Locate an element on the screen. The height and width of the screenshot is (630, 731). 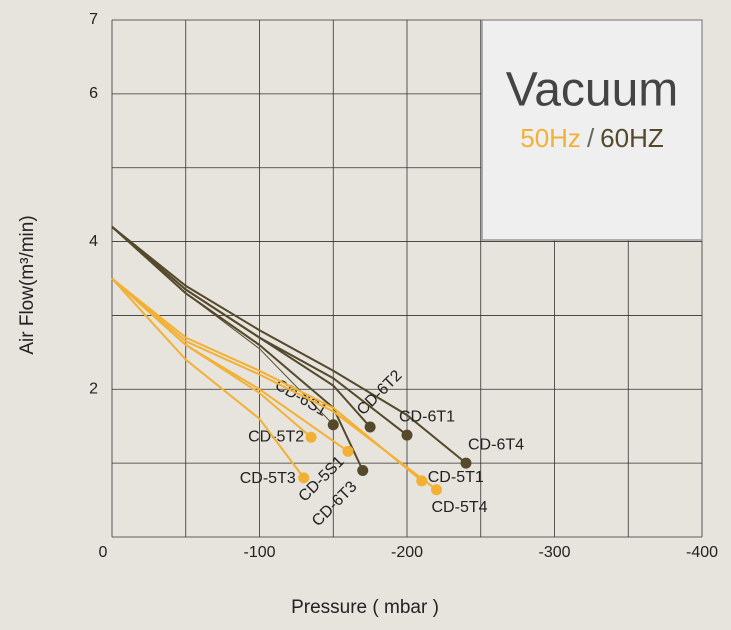
series-label: CD-5T4 is located at coordinates (460, 507).